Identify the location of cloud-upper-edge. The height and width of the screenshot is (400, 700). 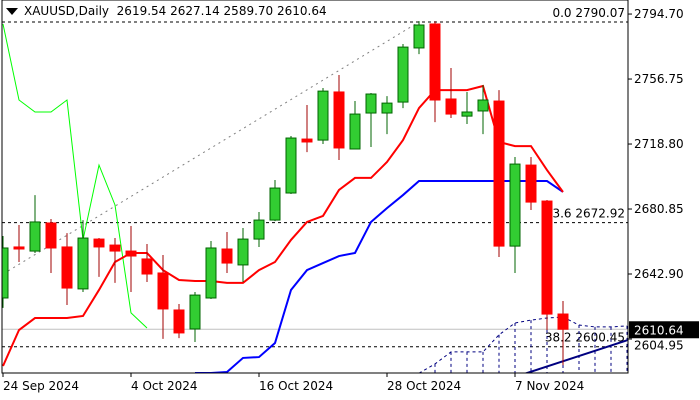
(523, 344).